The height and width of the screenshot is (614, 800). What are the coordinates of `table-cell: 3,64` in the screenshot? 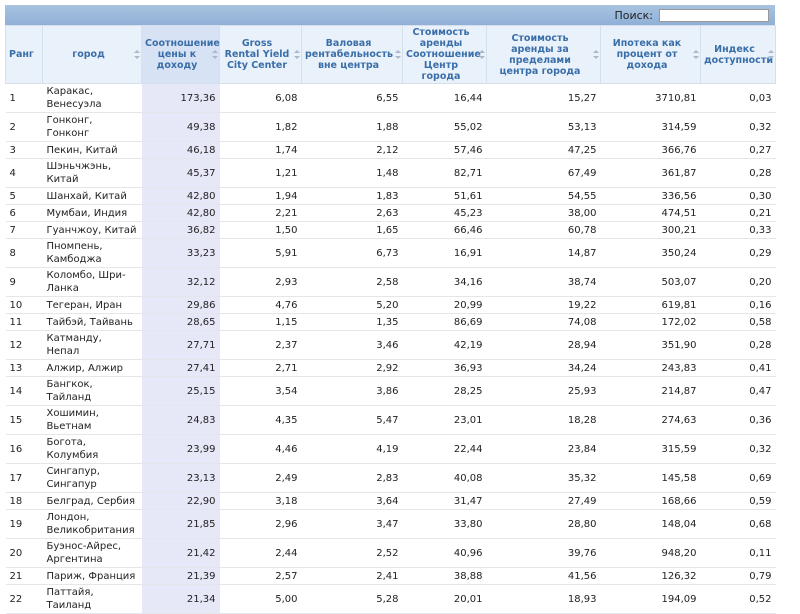 It's located at (352, 501).